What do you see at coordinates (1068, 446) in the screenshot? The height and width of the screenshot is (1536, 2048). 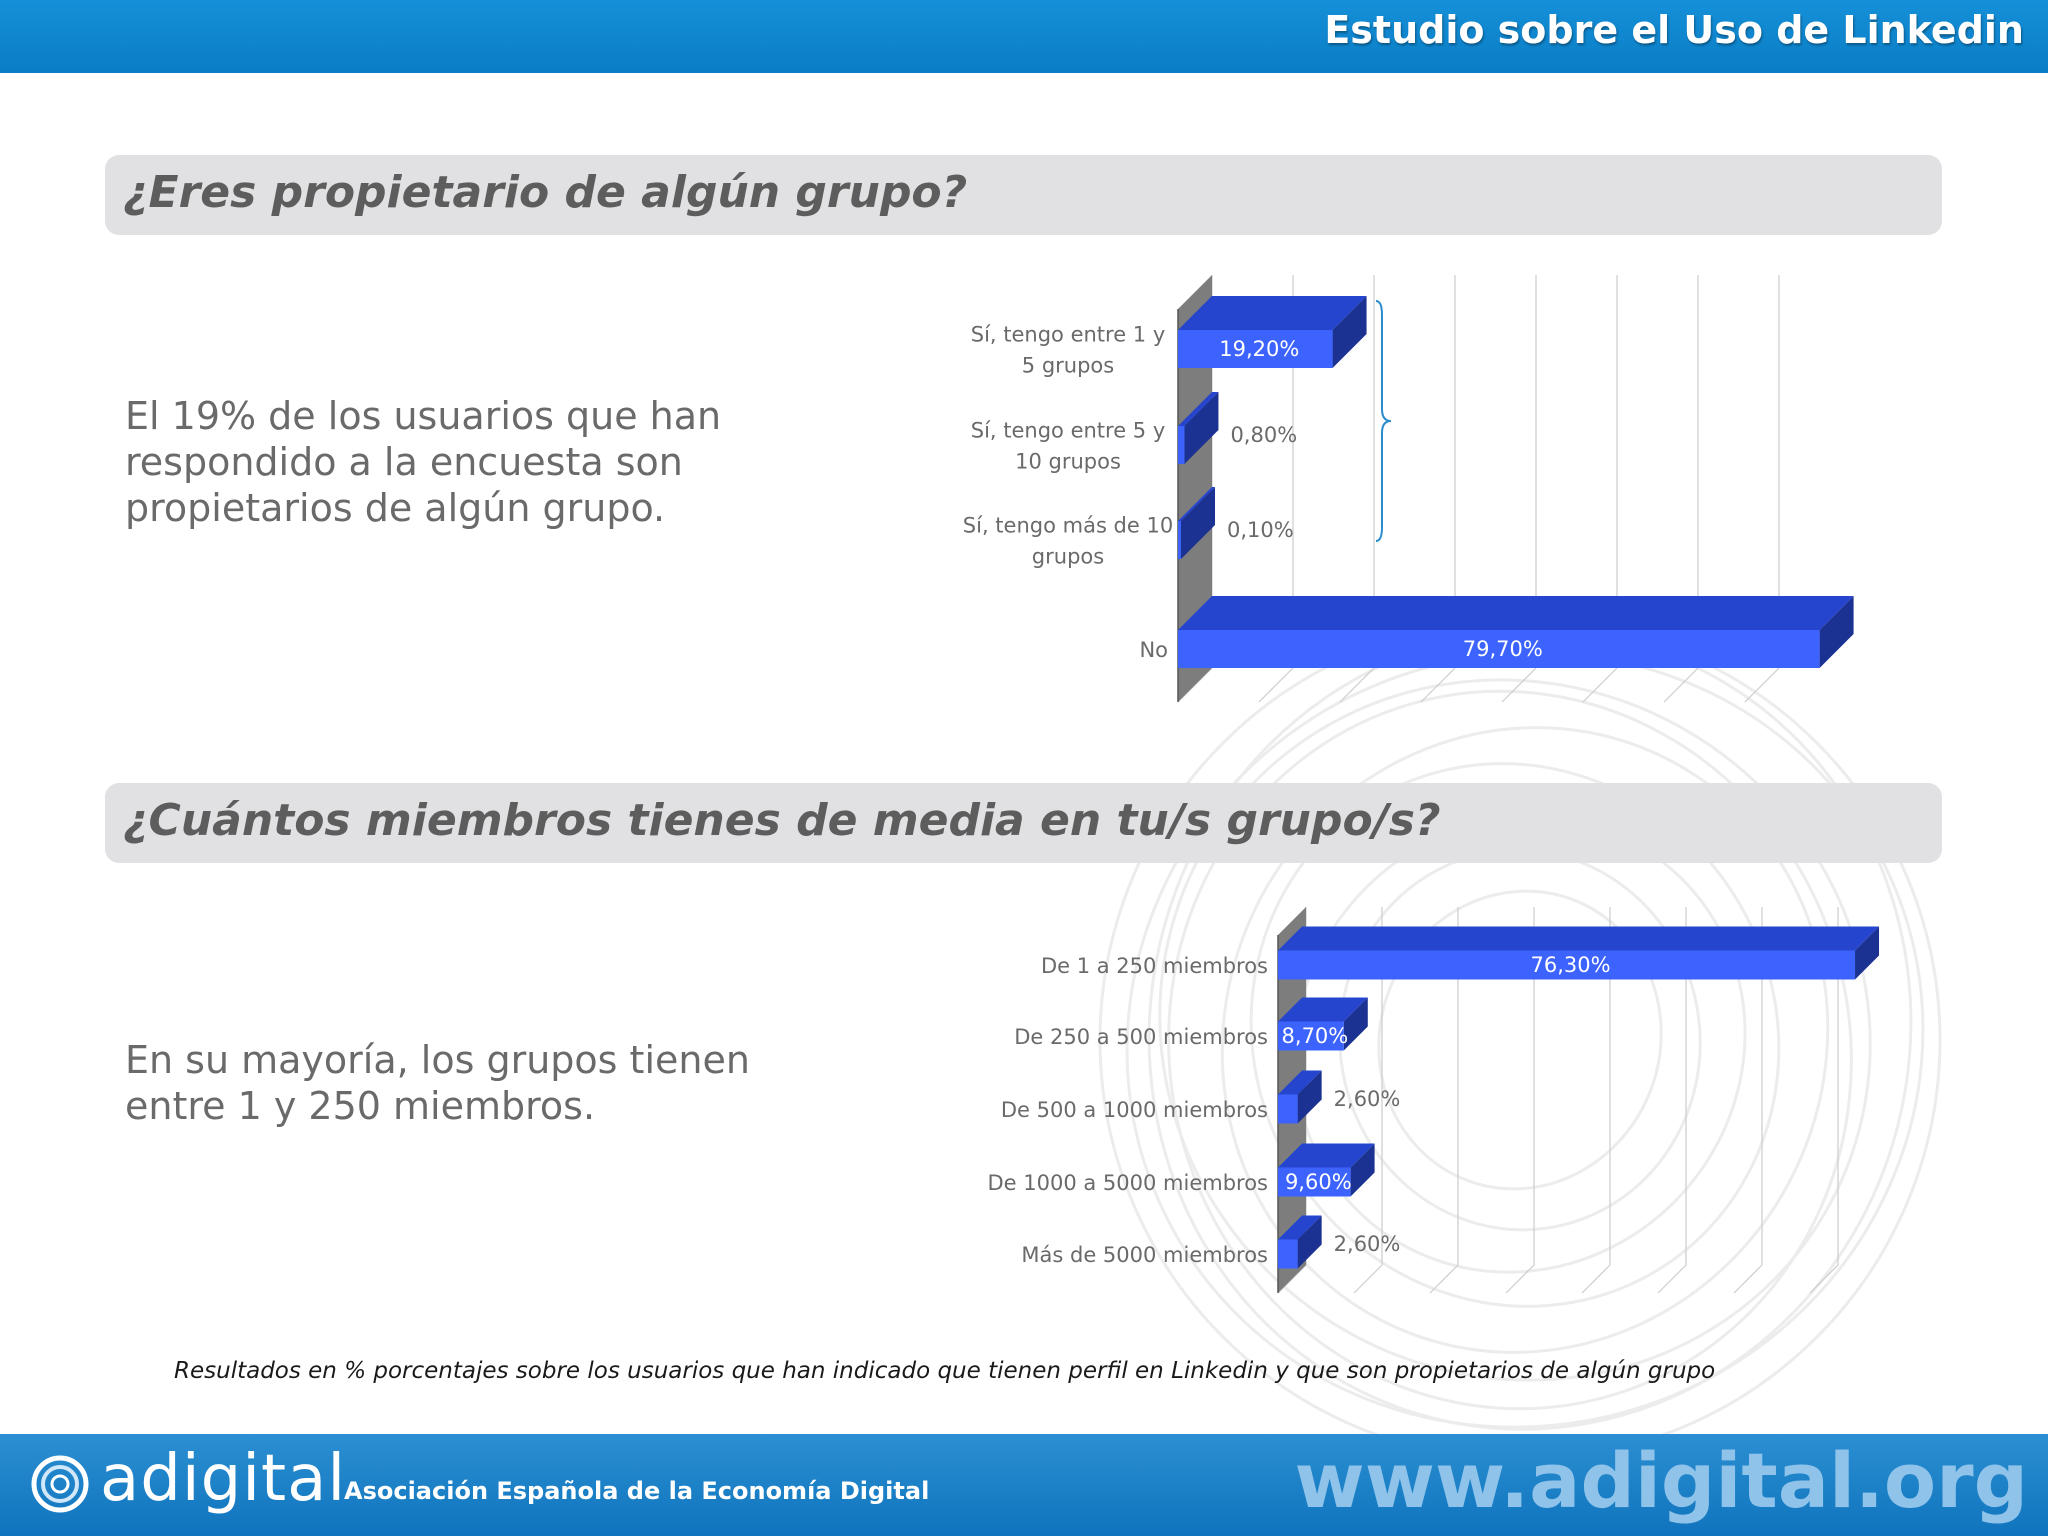 I see `category-label: Sí, tengo entre 5 y 10 grupos` at bounding box center [1068, 446].